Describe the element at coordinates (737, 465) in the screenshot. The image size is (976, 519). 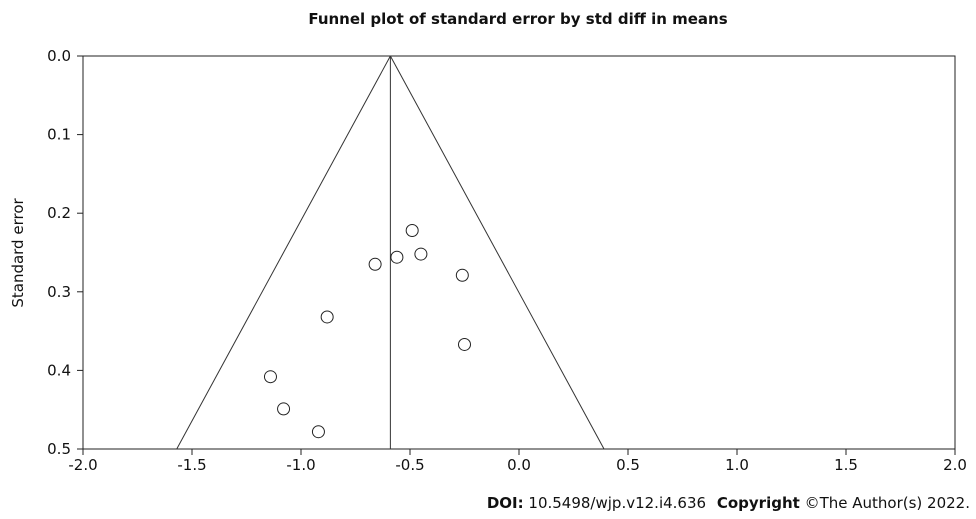
I see `x-tick-label: 1.0` at that location.